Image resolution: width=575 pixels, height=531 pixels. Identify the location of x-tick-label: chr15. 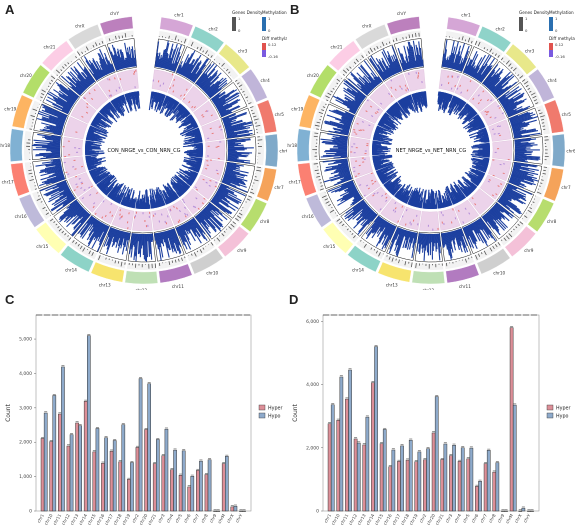
(379, 519).